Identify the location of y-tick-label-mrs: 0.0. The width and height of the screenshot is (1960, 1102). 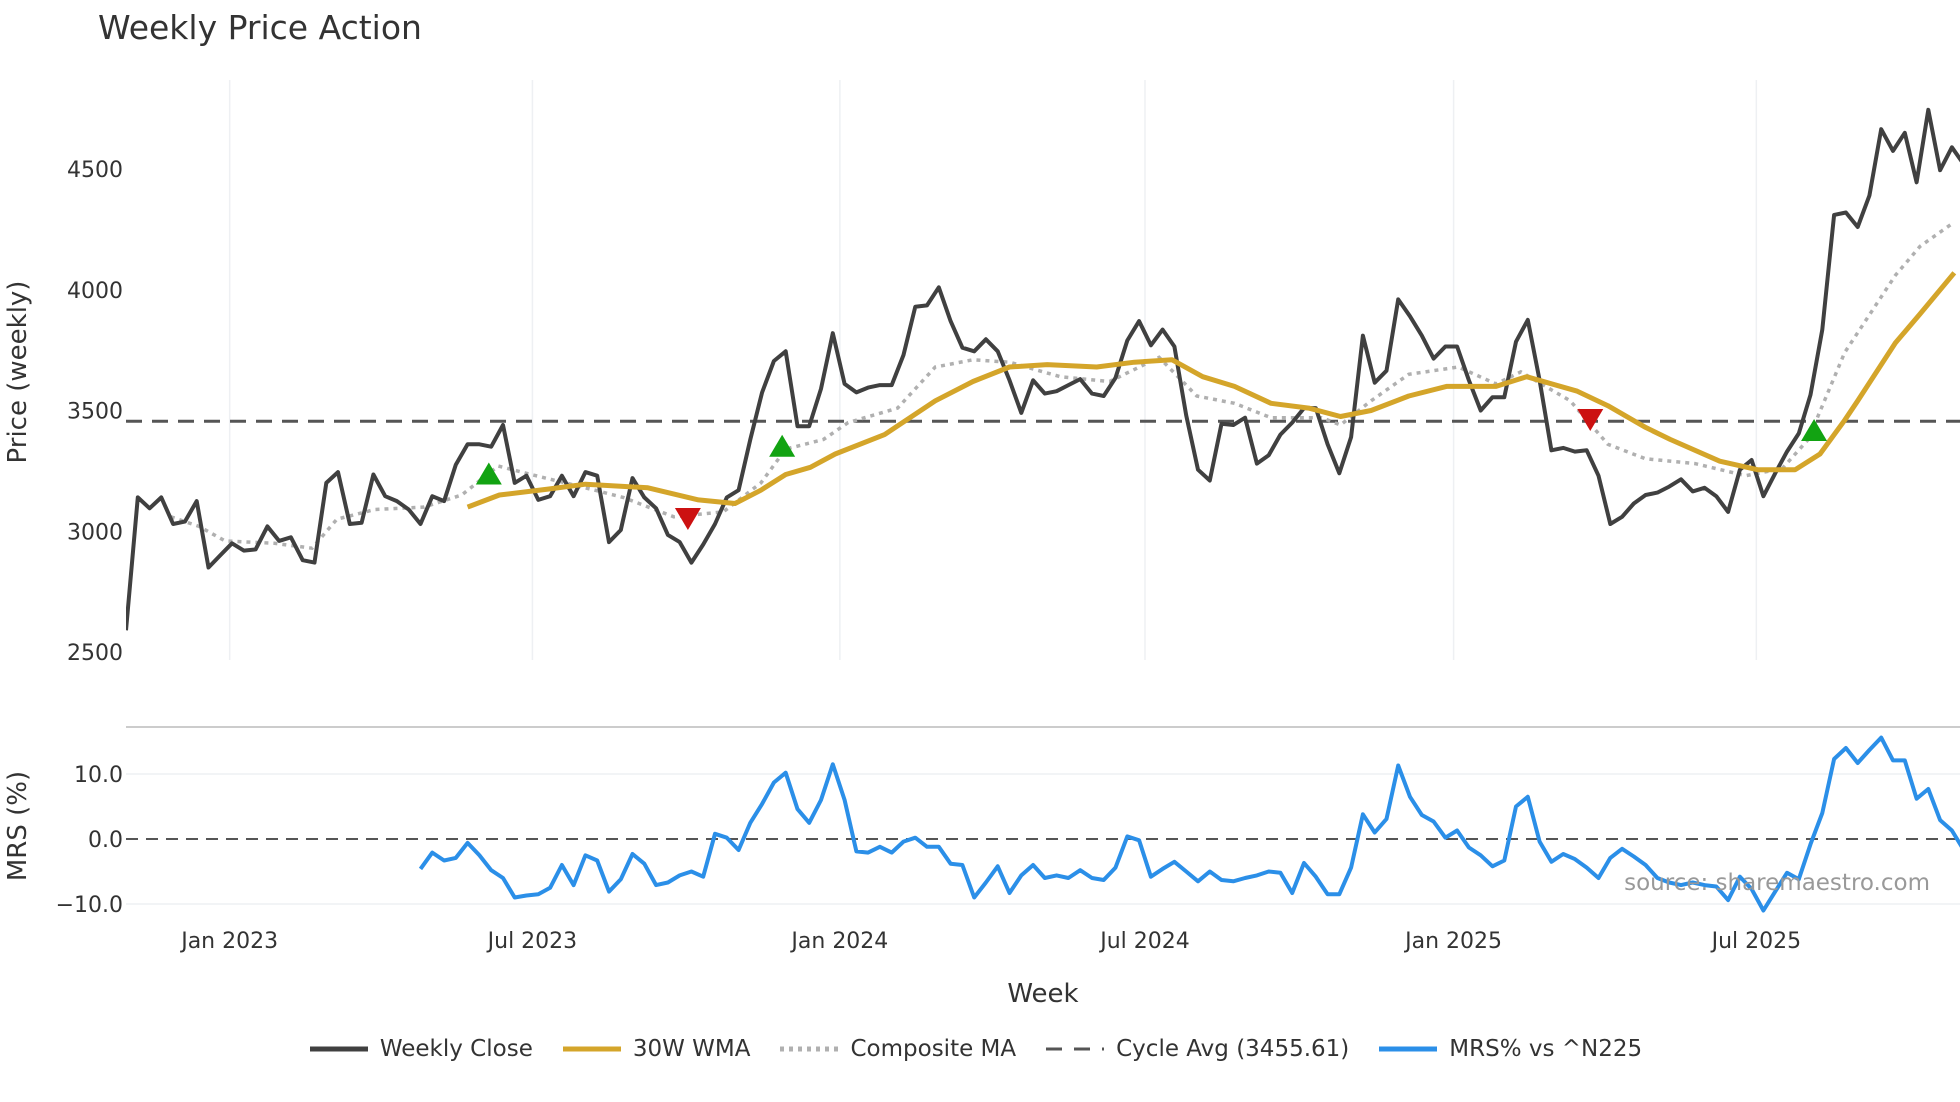
(105, 840).